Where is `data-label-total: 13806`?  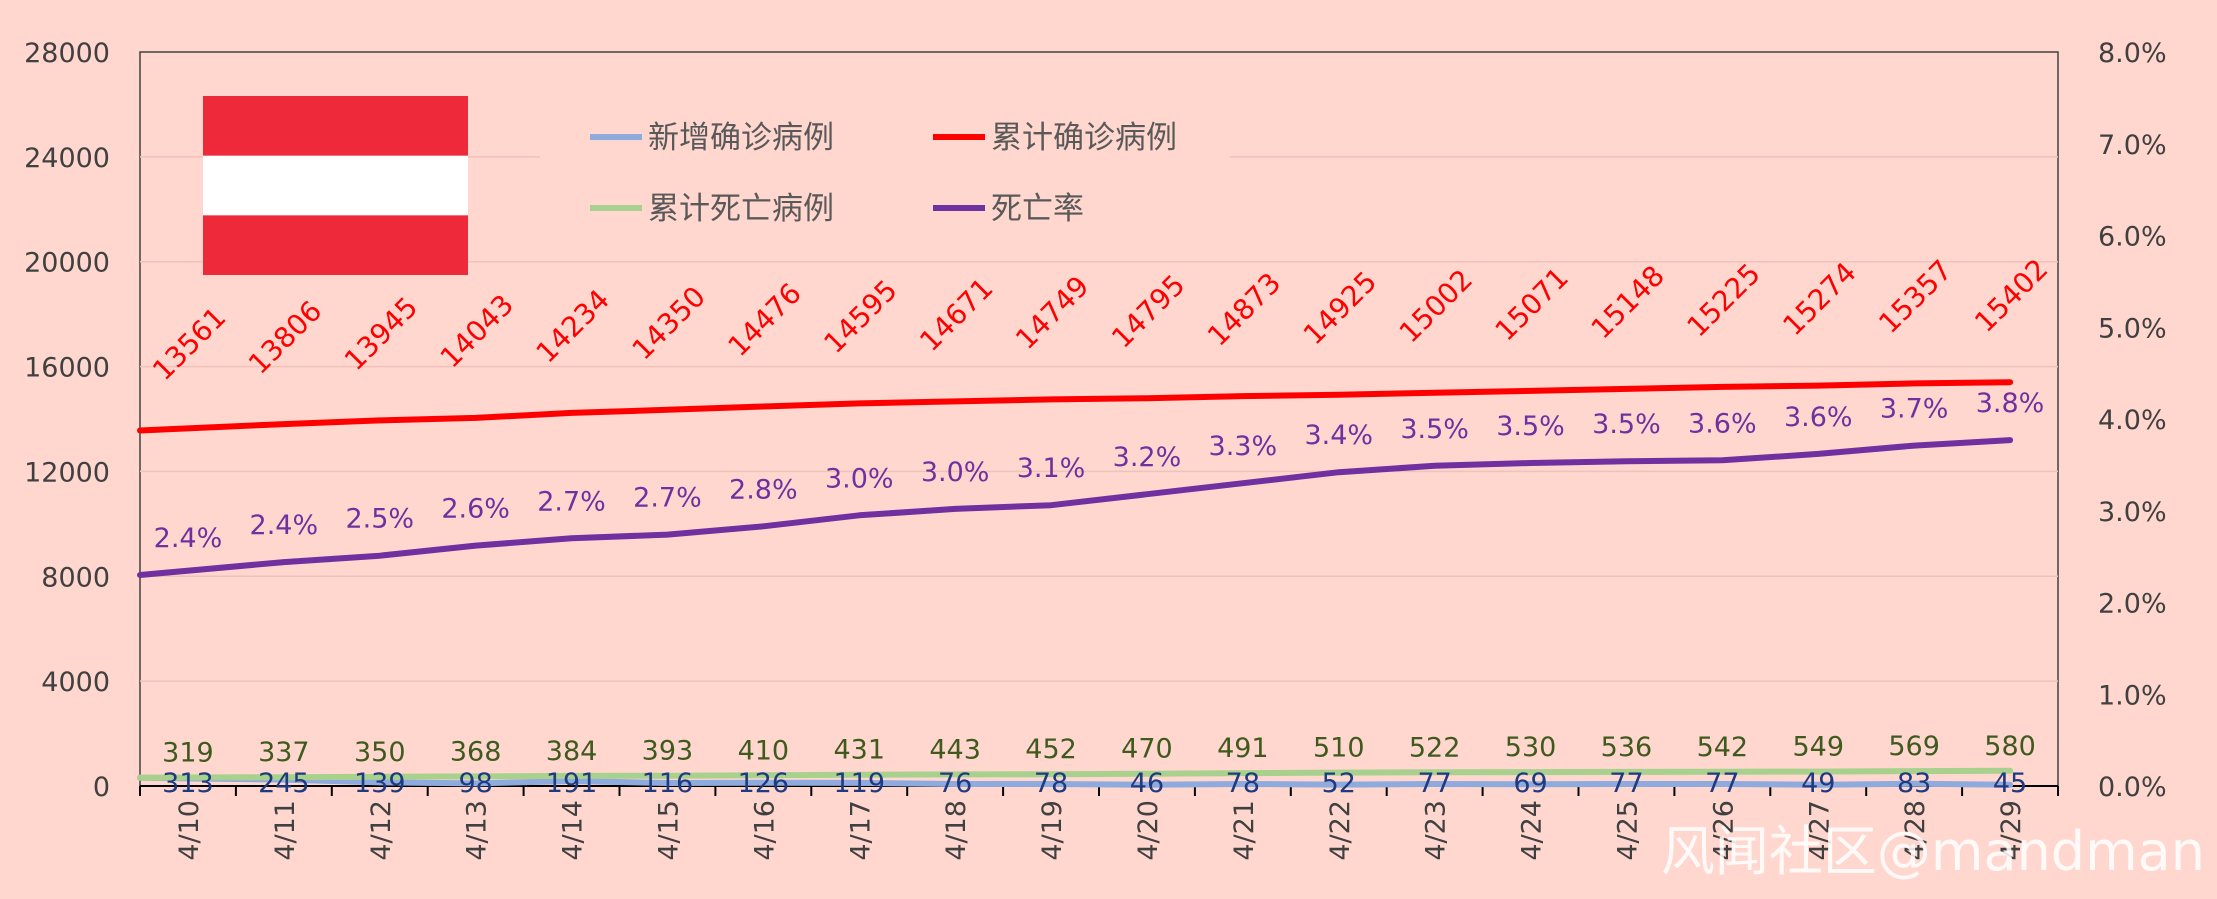 data-label-total: 13806 is located at coordinates (285, 337).